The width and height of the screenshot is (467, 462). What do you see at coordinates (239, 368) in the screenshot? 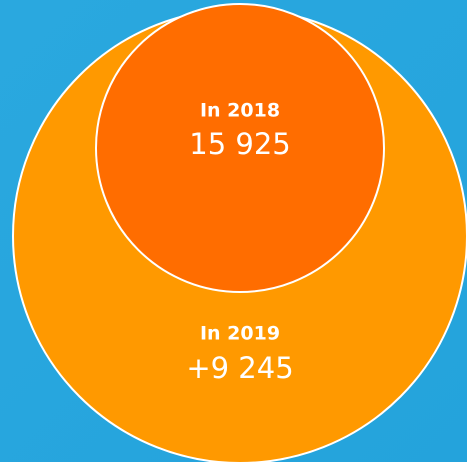
I see `outer-value: +9 245` at bounding box center [239, 368].